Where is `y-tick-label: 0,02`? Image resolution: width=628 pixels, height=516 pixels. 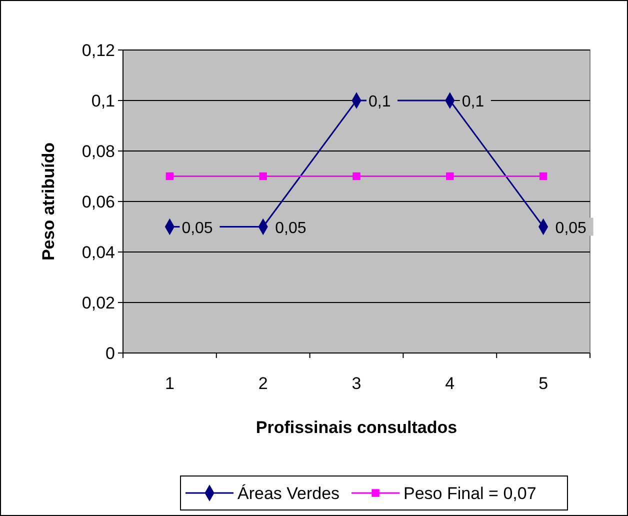
y-tick-label: 0,02 is located at coordinates (98, 303).